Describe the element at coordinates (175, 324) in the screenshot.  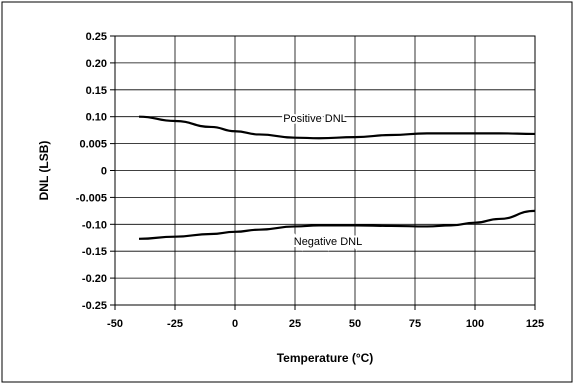
I see `x-tick-label: -25` at that location.